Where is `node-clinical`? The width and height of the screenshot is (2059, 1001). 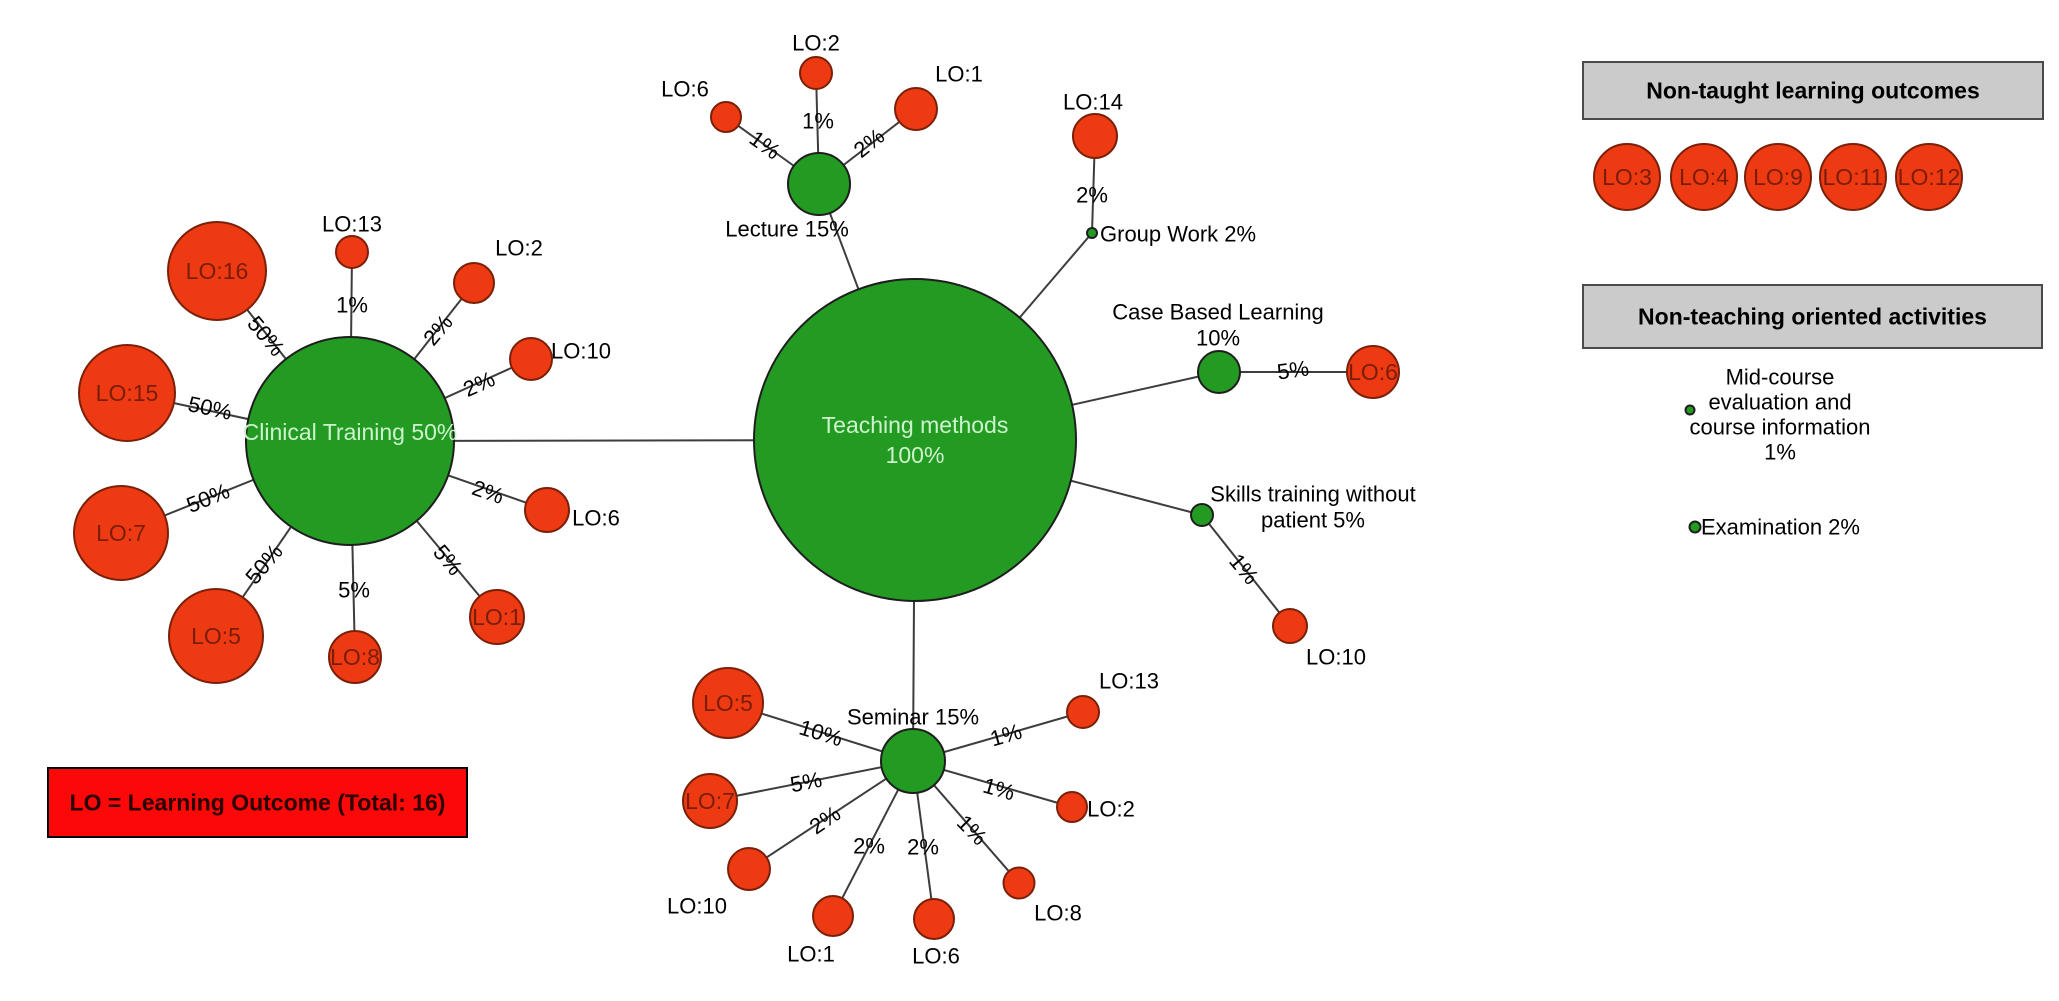
node-clinical is located at coordinates (350, 441).